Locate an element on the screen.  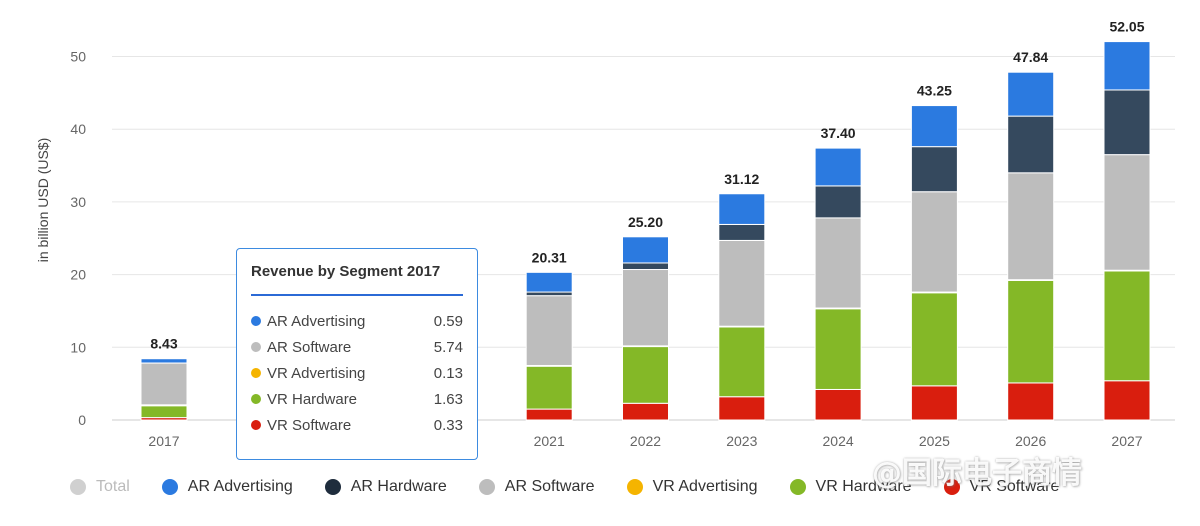
tooltip-series-value: 0.59 is located at coordinates (448, 321).